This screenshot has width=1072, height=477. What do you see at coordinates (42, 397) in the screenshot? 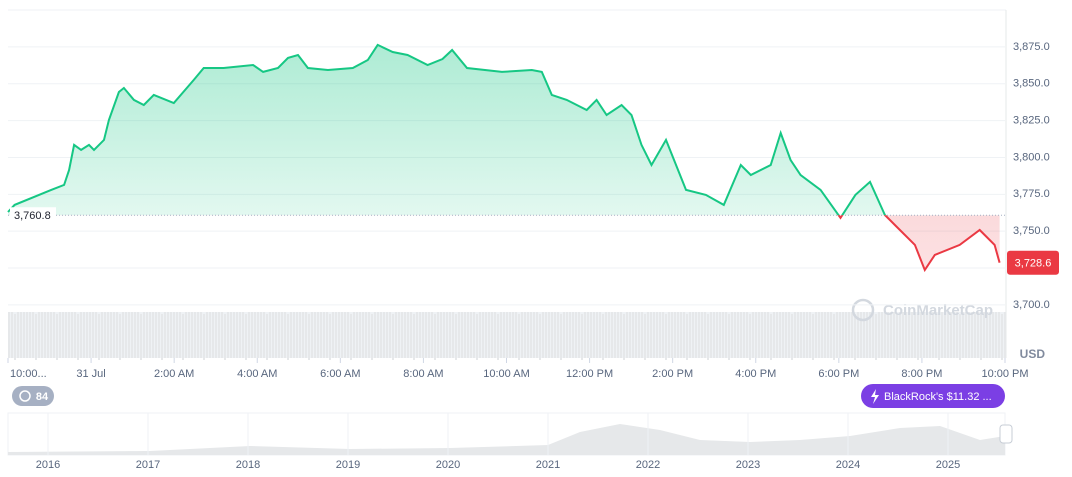
I see `history-count: 84` at bounding box center [42, 397].